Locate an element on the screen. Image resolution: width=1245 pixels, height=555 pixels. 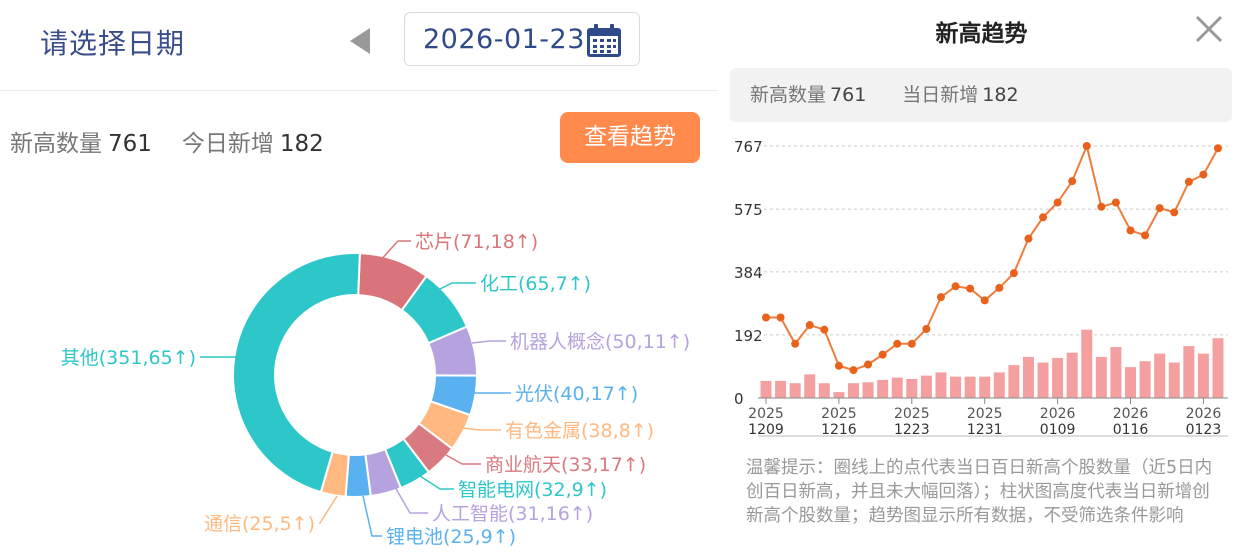
donut-label: 其他(351,65↑) is located at coordinates (128, 358).